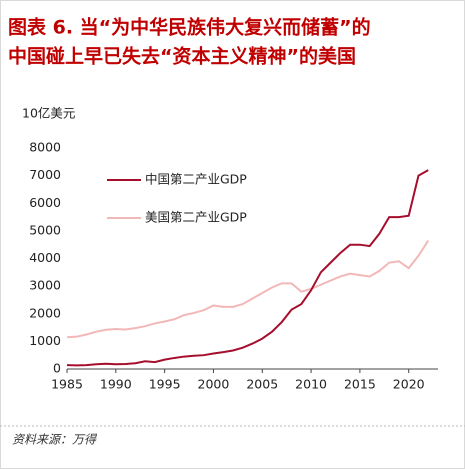 The height and width of the screenshot is (469, 465). I want to click on y-tick-label: 3000, so click(45, 285).